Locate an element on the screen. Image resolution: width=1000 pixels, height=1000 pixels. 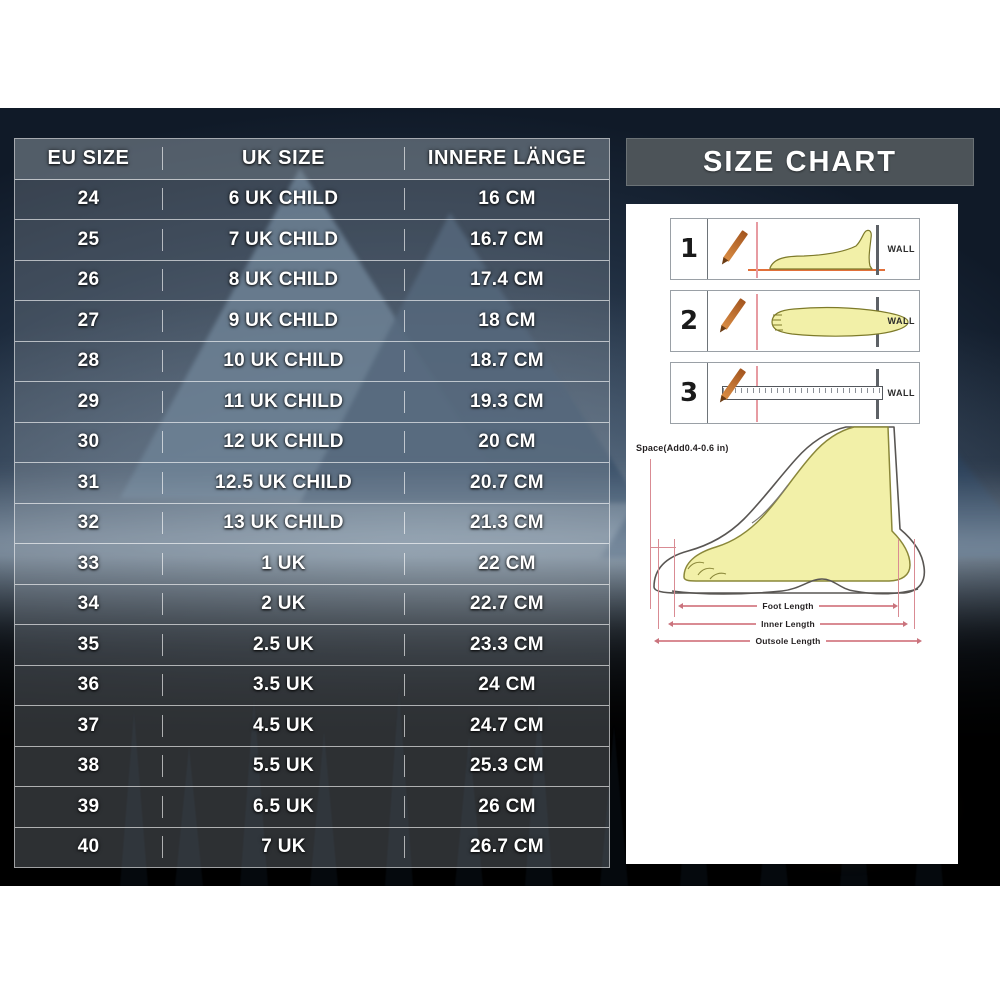
cell-uk-size: 8 UK CHILD is located at coordinates (284, 280).